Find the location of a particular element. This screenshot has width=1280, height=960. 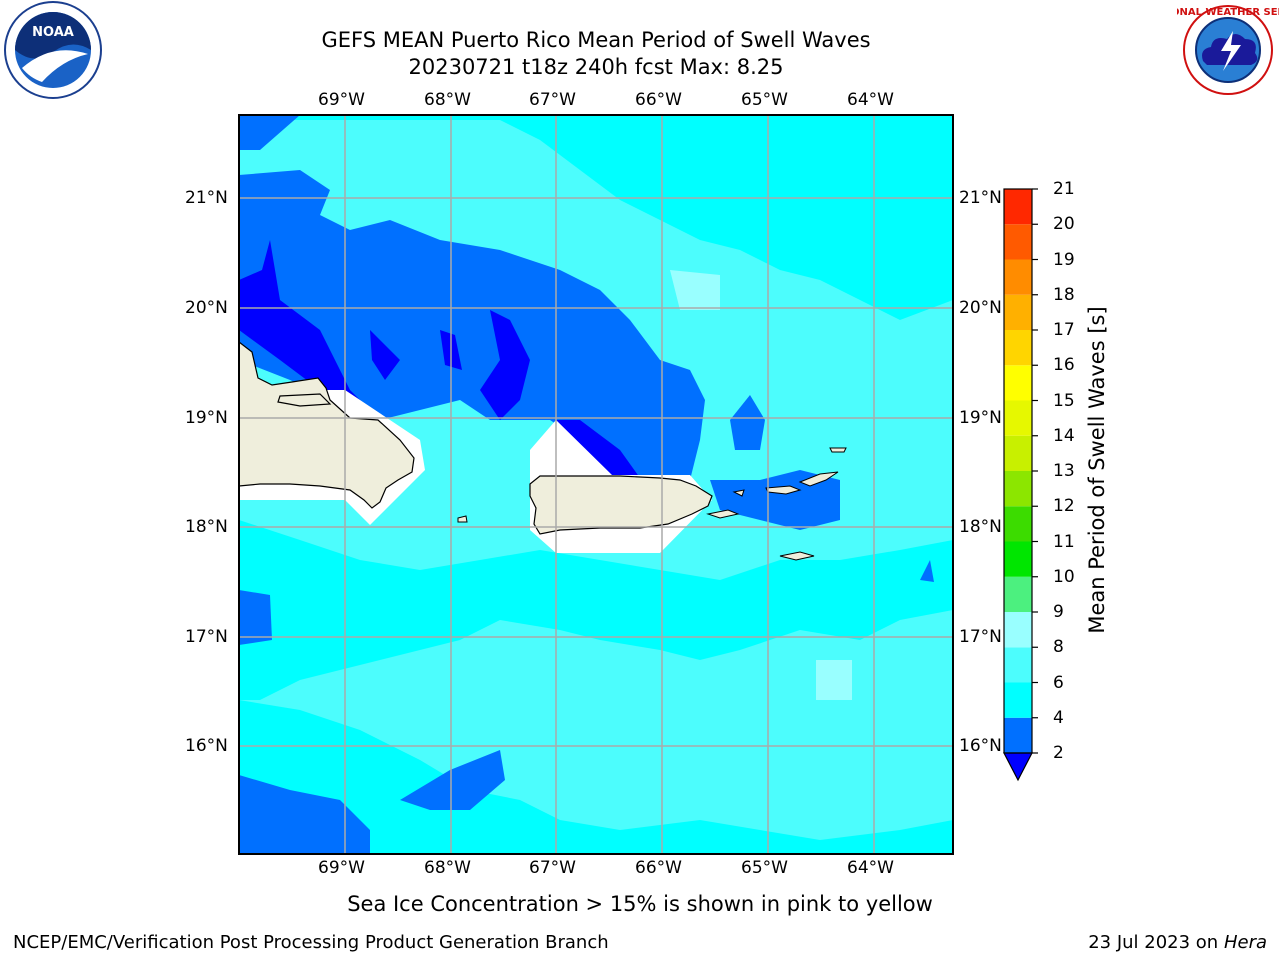

st-croix-island is located at coordinates (797, 556).